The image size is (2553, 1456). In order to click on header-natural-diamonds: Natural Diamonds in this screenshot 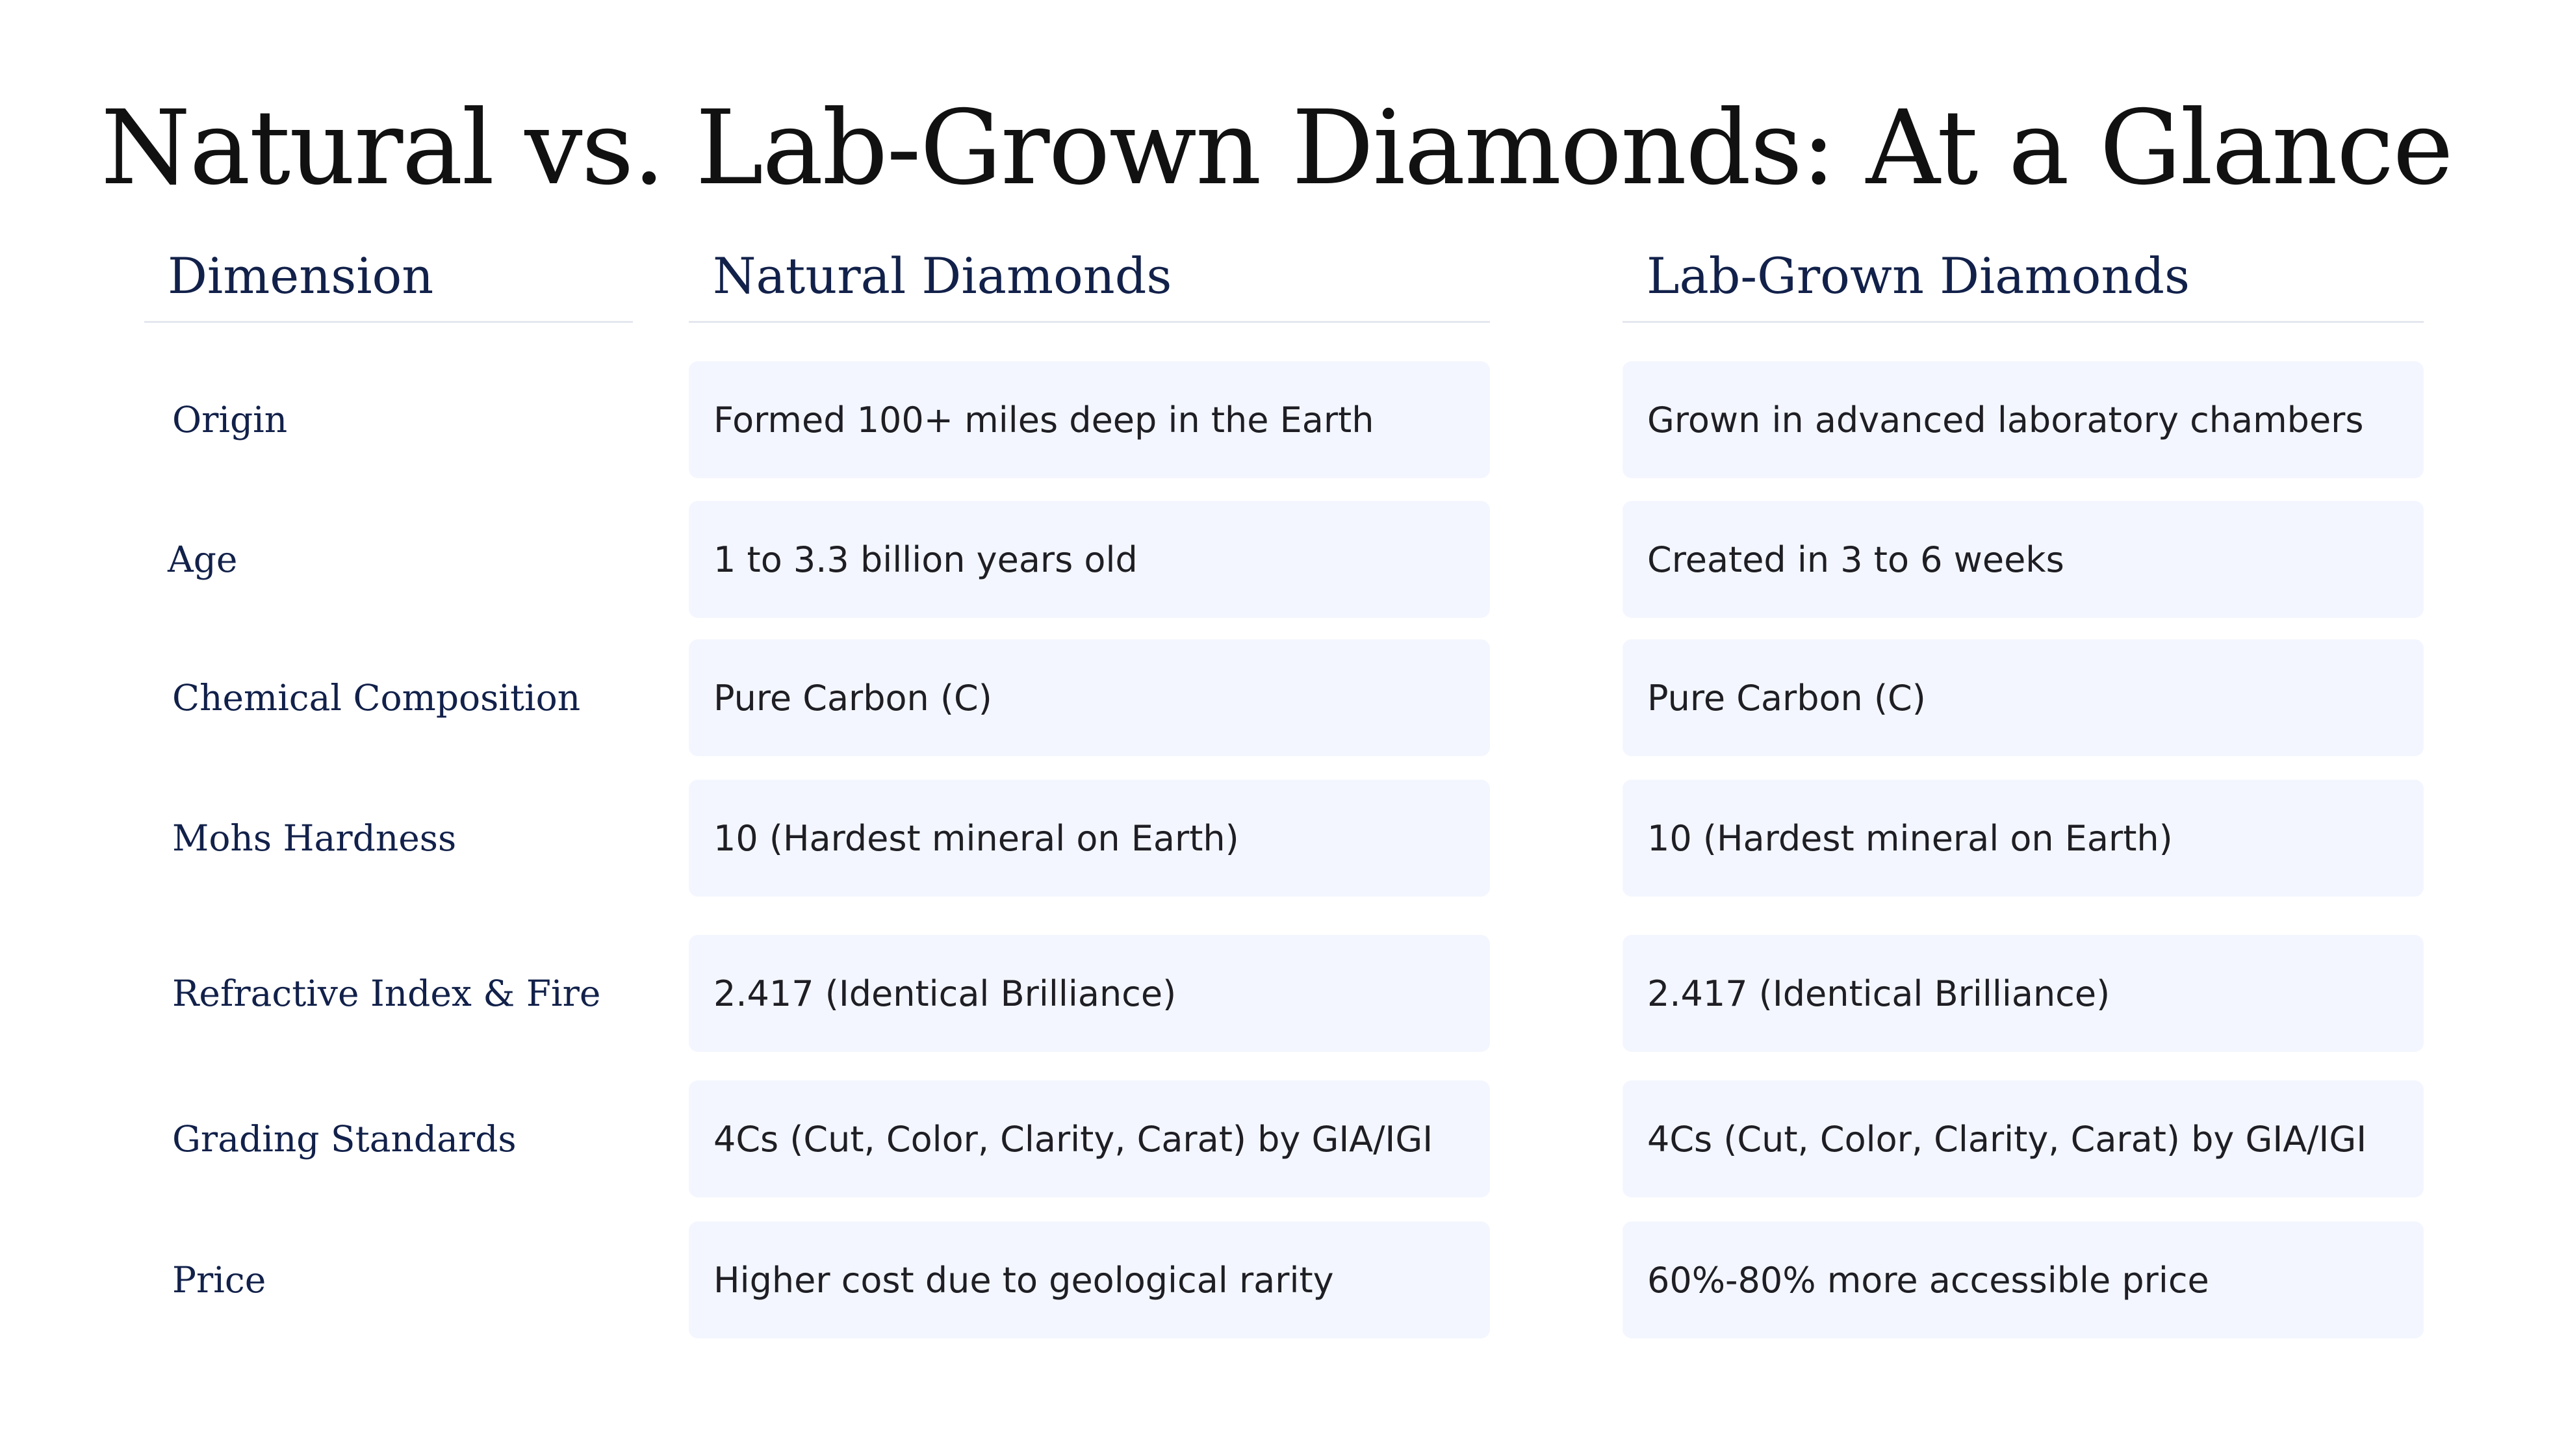, I will do `click(942, 276)`.